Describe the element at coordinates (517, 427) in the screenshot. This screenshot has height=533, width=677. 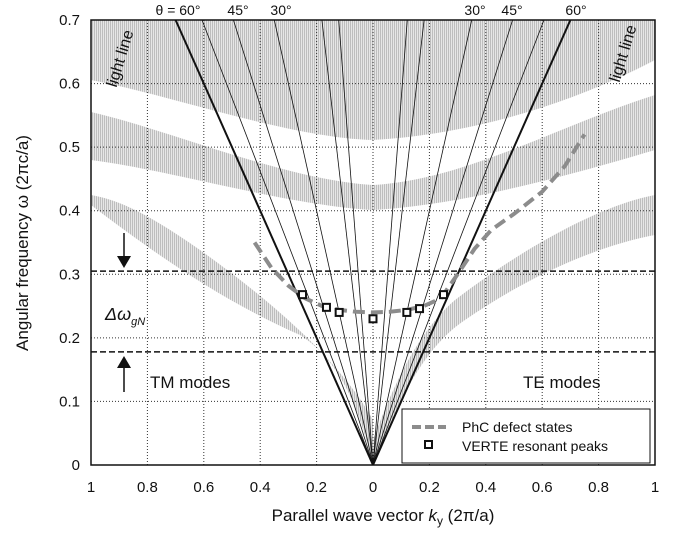
I see `legend-label-defect-states: PhC defect states` at that location.